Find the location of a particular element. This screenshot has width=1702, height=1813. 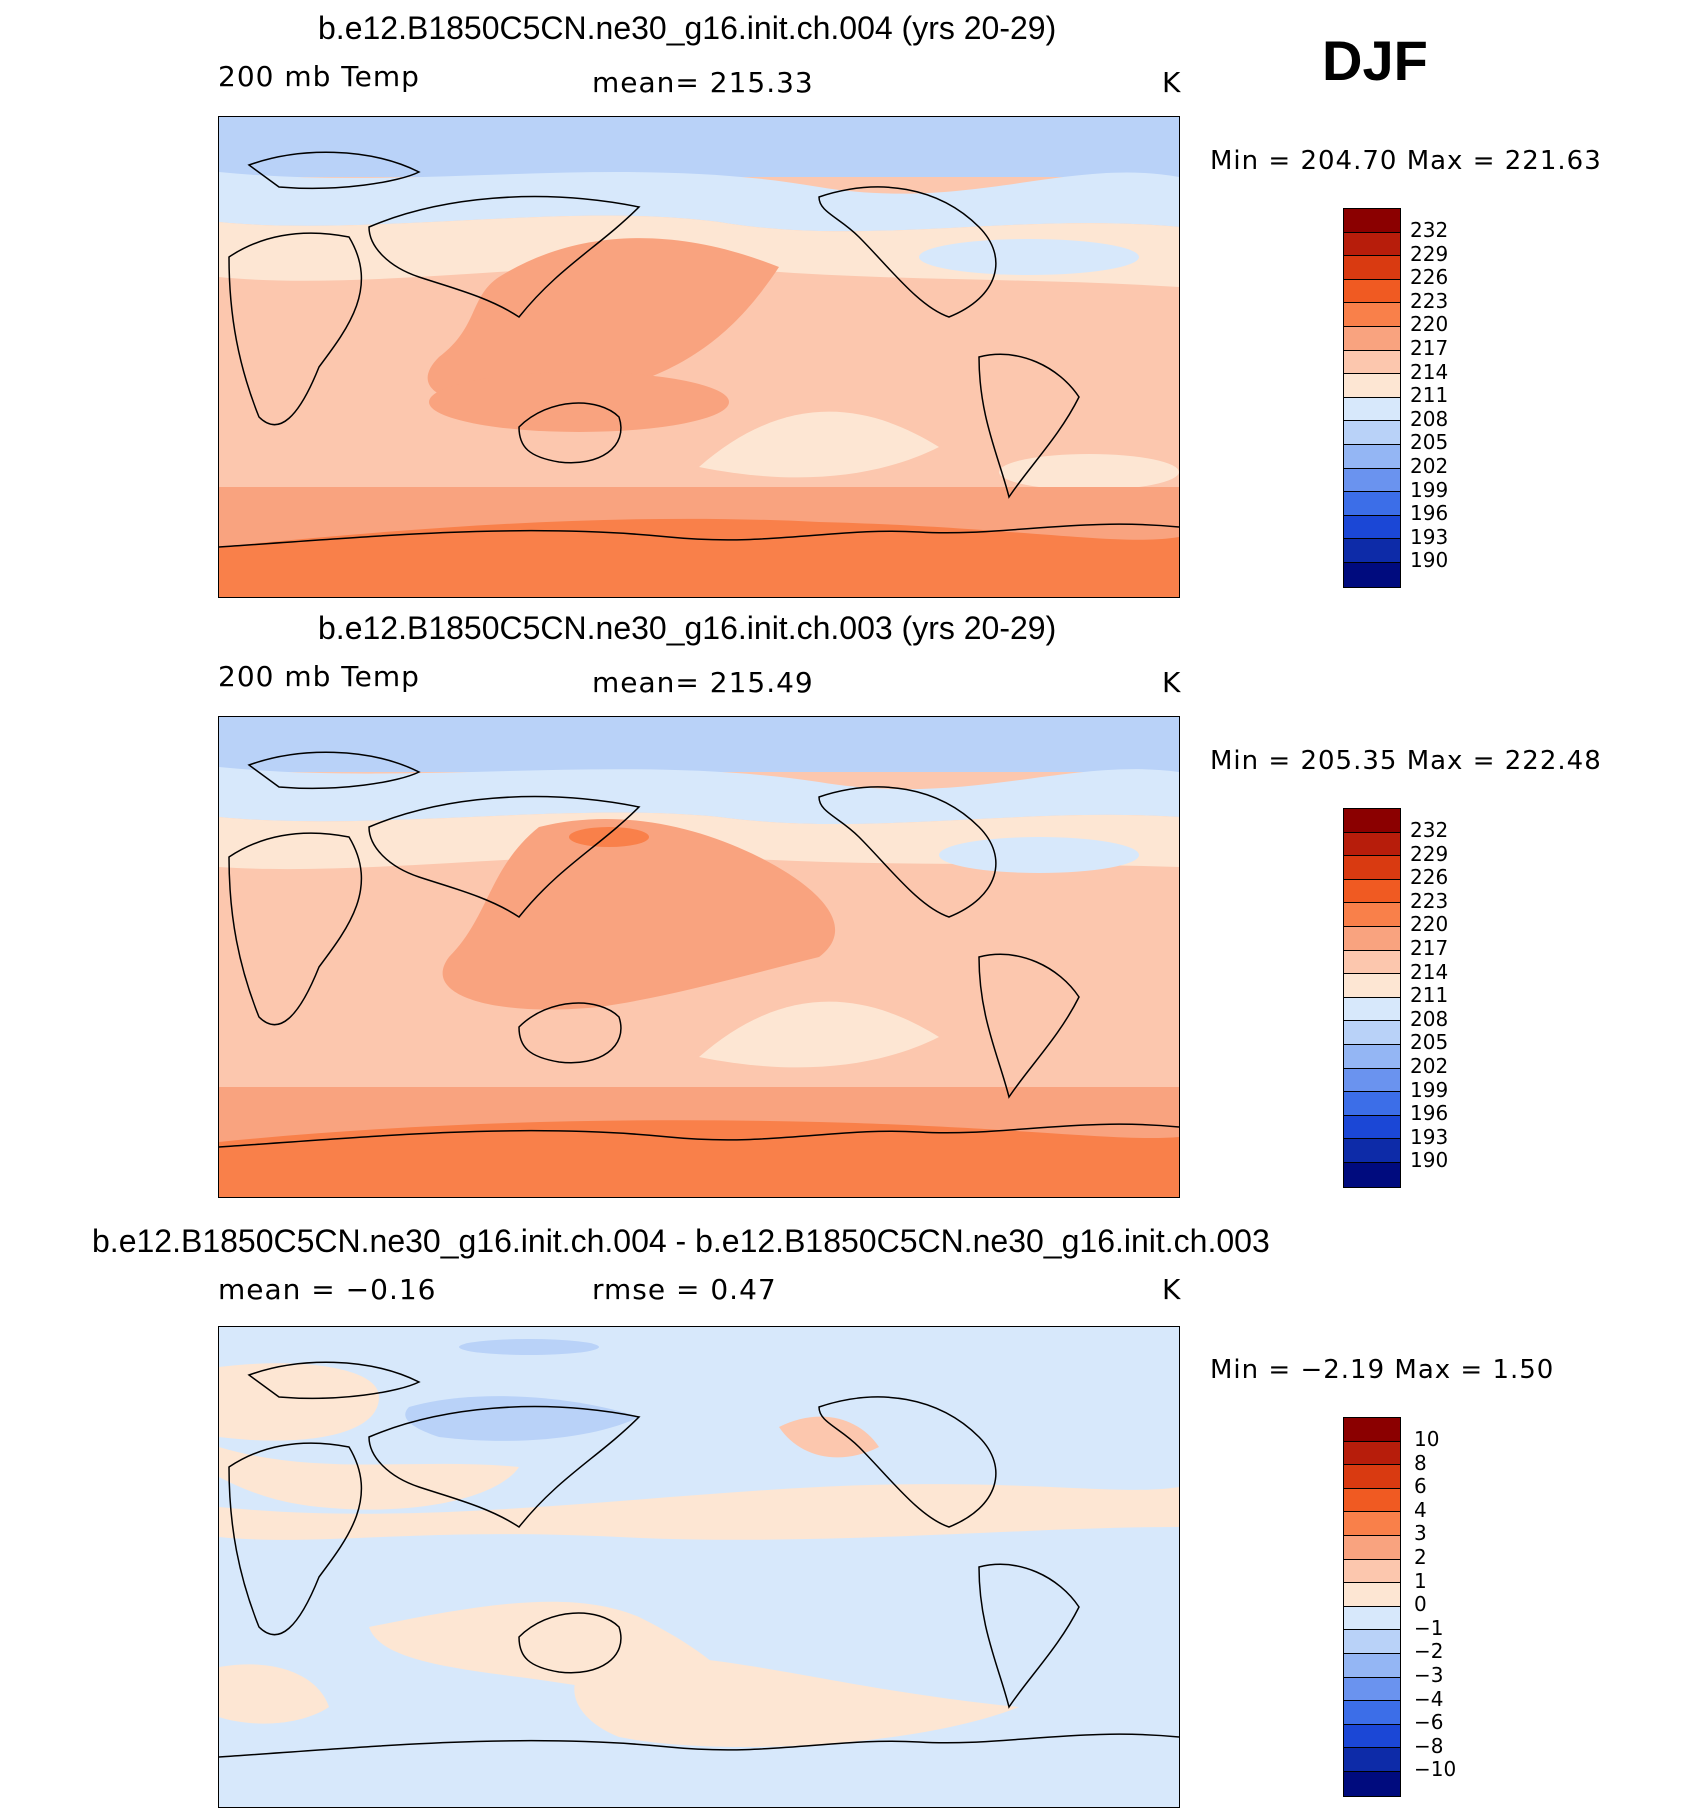

minmax-label: Min = 205.35 Max = 222.48 is located at coordinates (1406, 761).